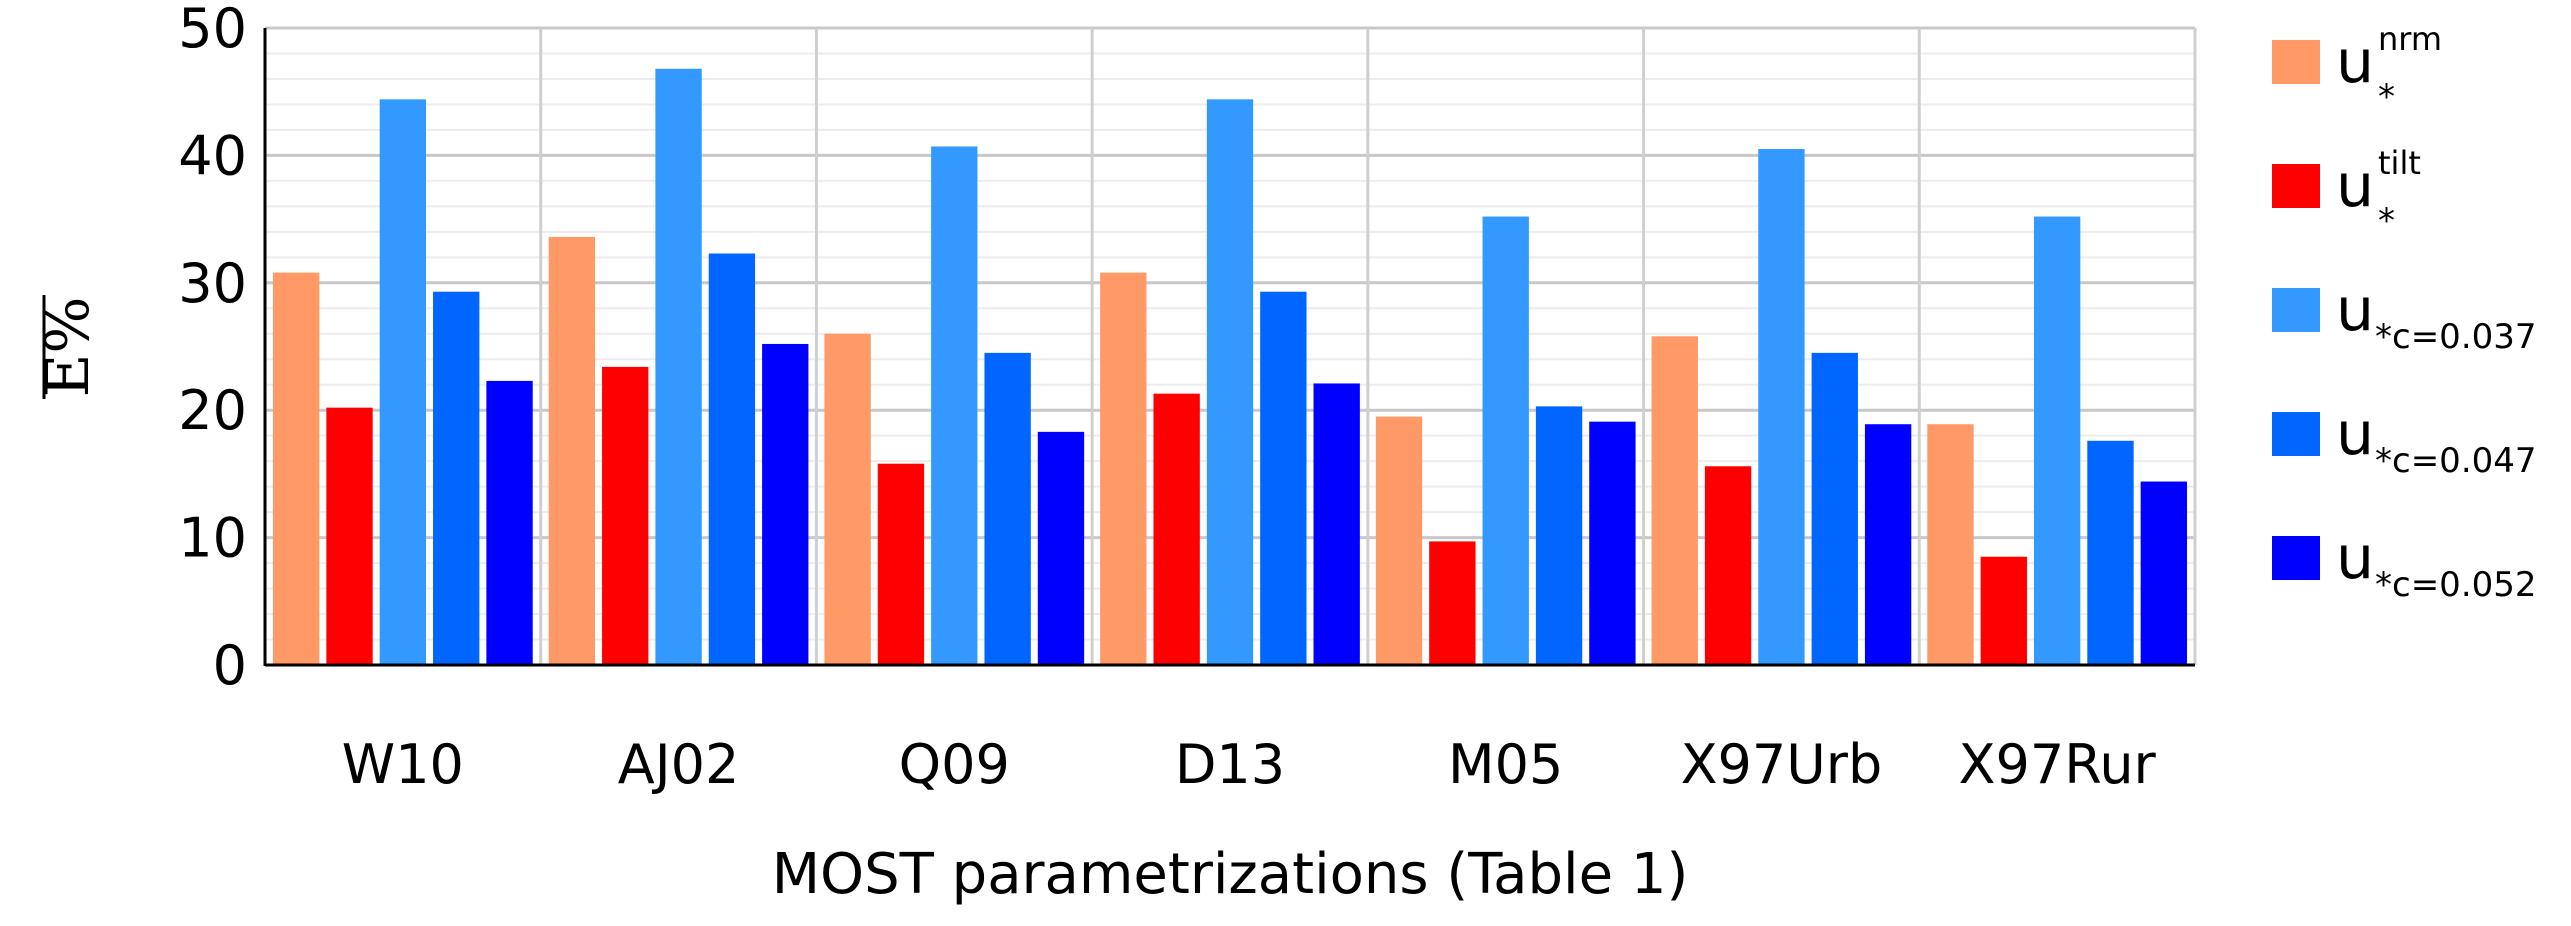 The height and width of the screenshot is (926, 2571). Describe the element at coordinates (230, 665) in the screenshot. I see `y-tick-label: 0` at that location.